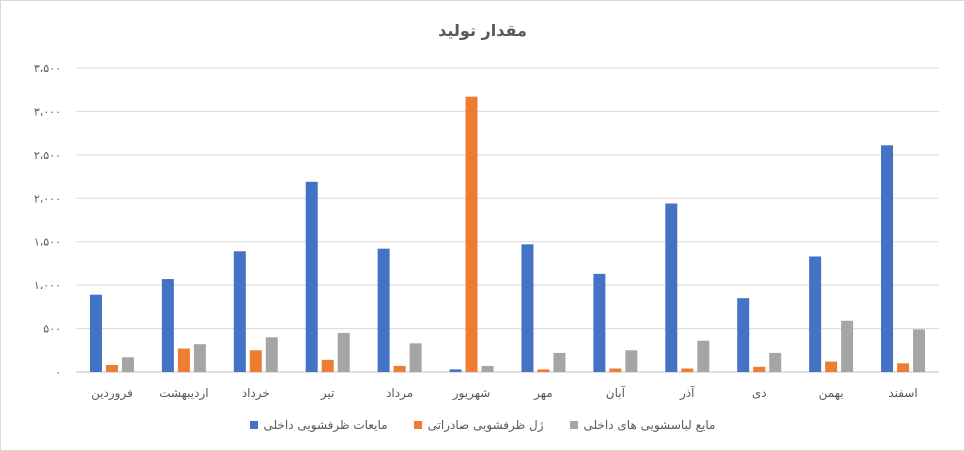  Describe the element at coordinates (482, 30) in the screenshot. I see `chart-title: مقدار تولید` at that location.